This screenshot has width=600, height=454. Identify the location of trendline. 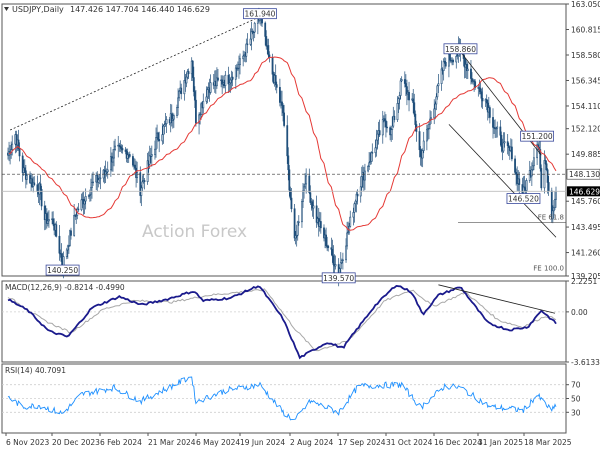
(502, 181).